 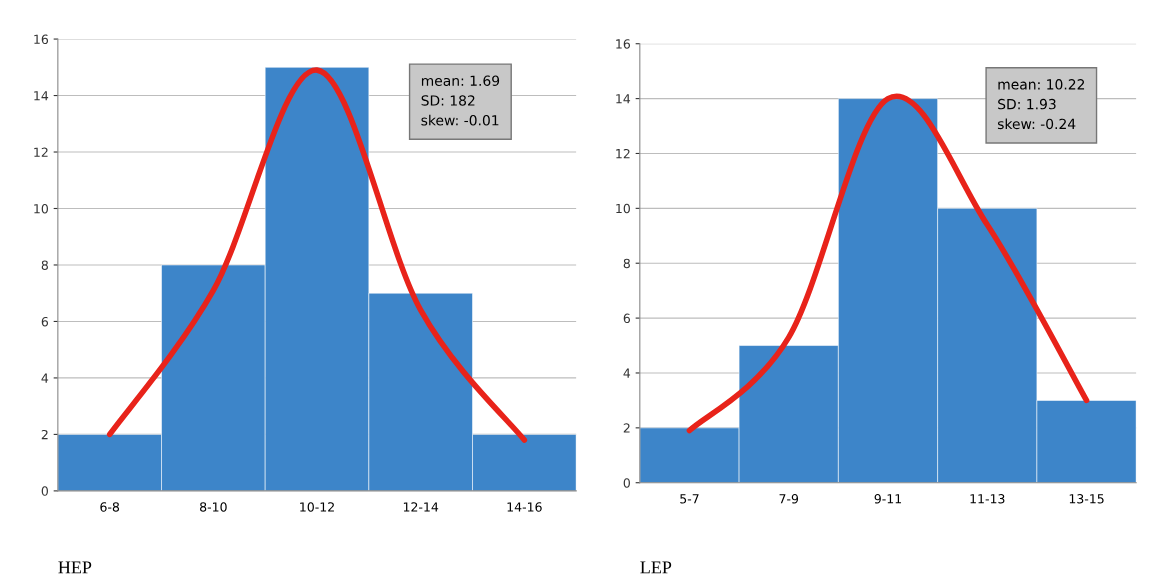 I want to click on x-tick-label: 9-11, so click(x=888, y=499).